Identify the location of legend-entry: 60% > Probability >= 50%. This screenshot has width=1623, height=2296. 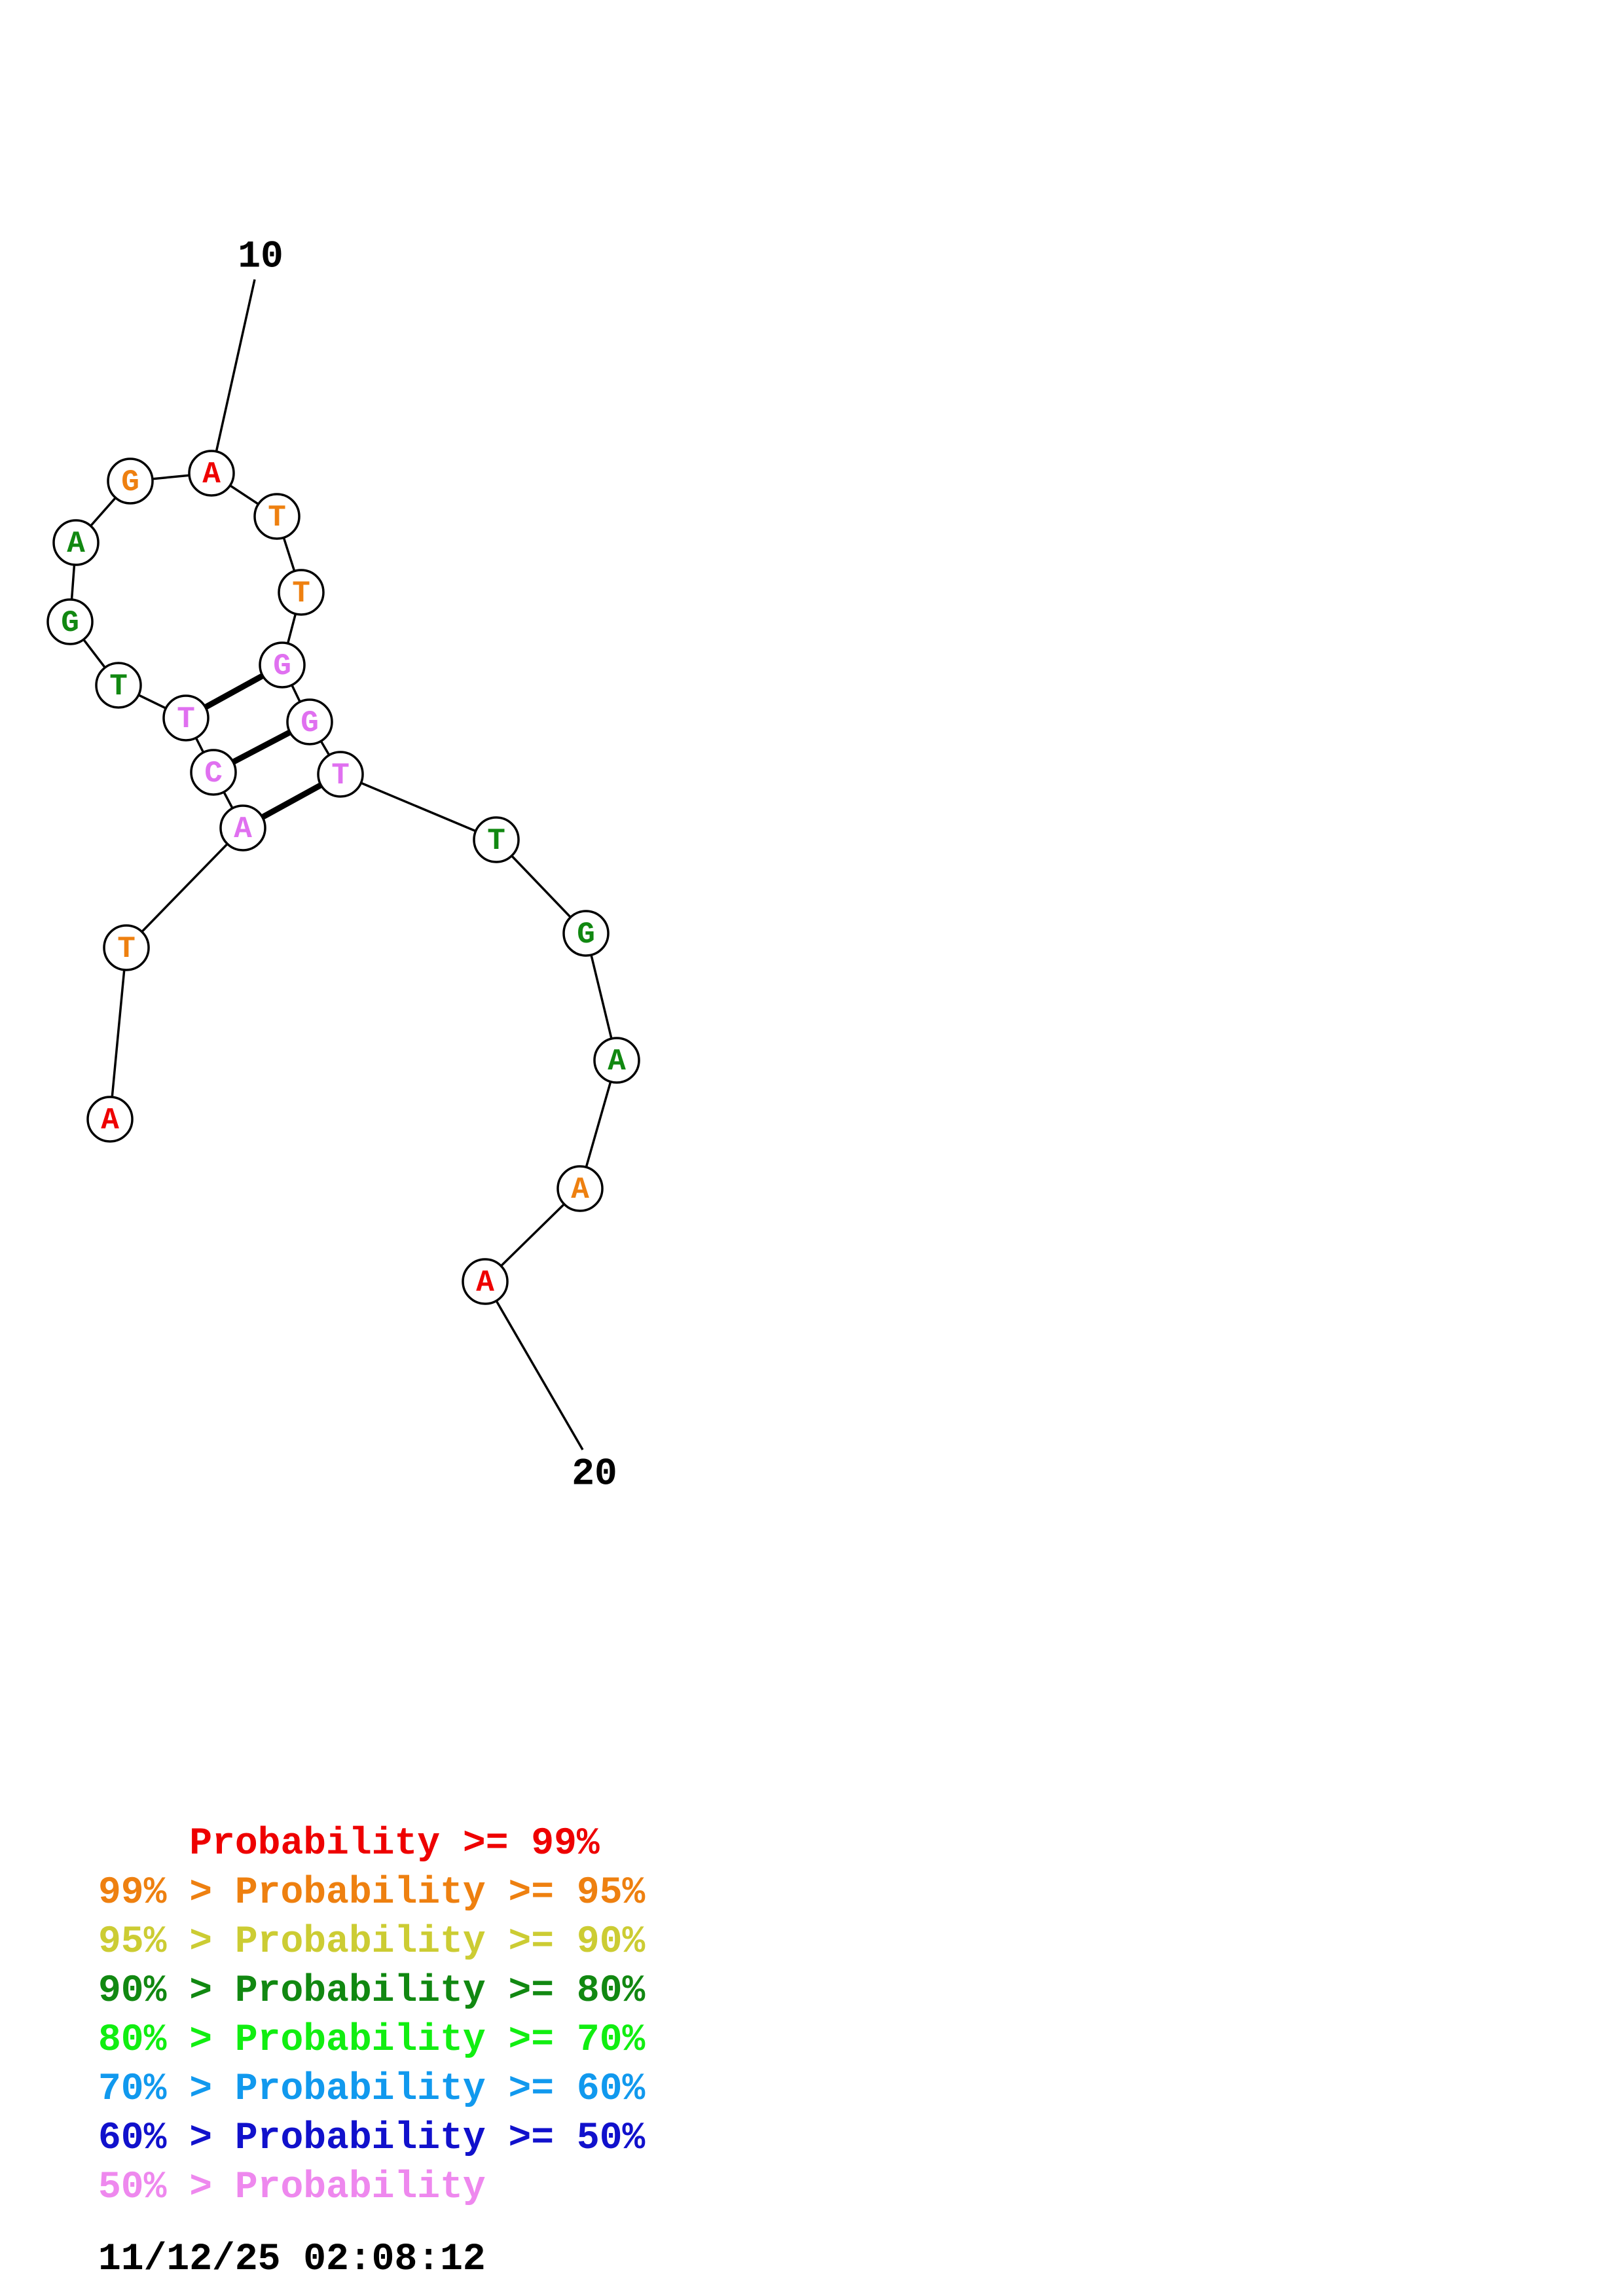
(372, 2138).